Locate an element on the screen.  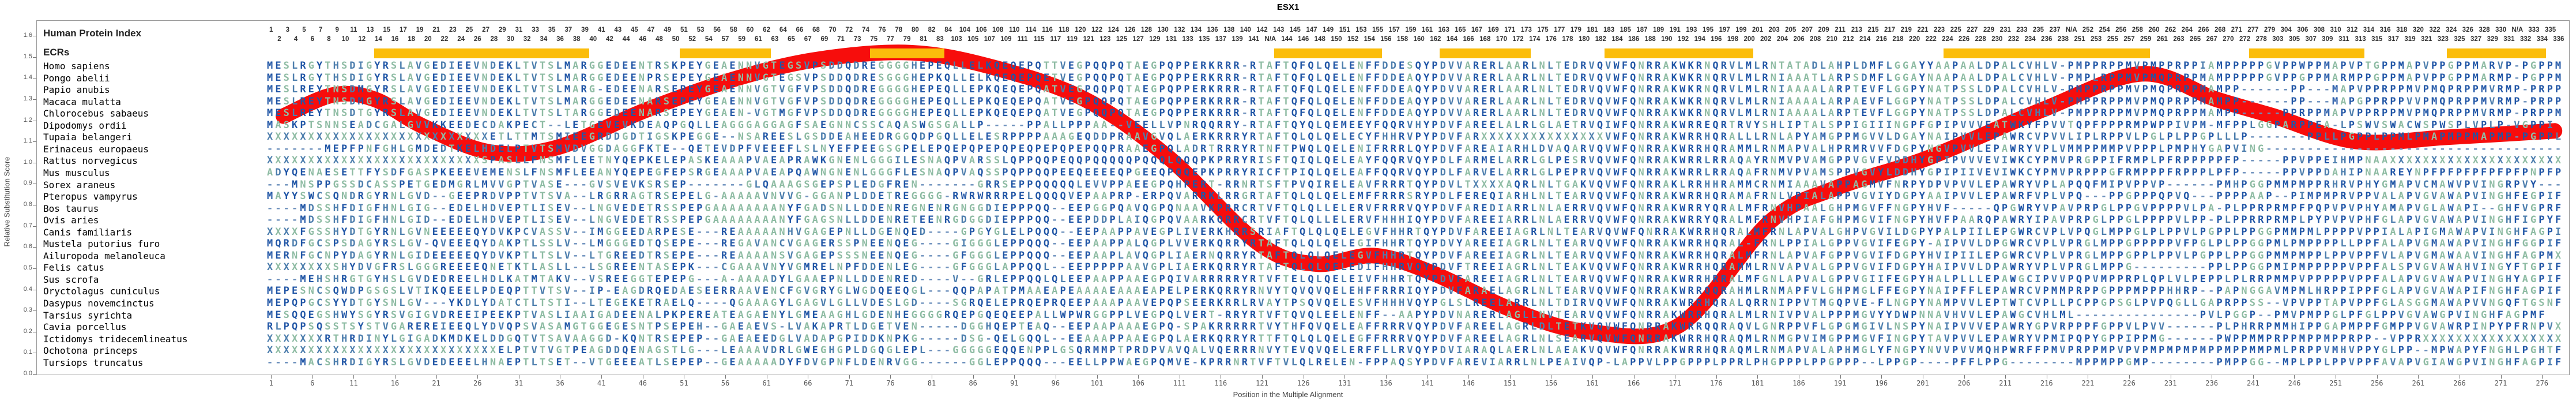
species-name: Pongo abelii is located at coordinates (76, 78).